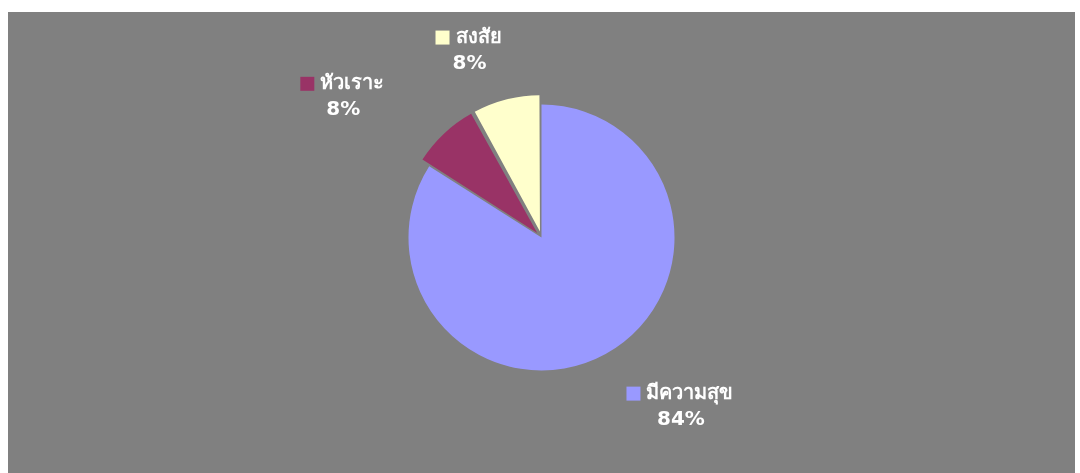 The image size is (1080, 473). I want to click on legend-label: หัวเราะ, so click(352, 82).